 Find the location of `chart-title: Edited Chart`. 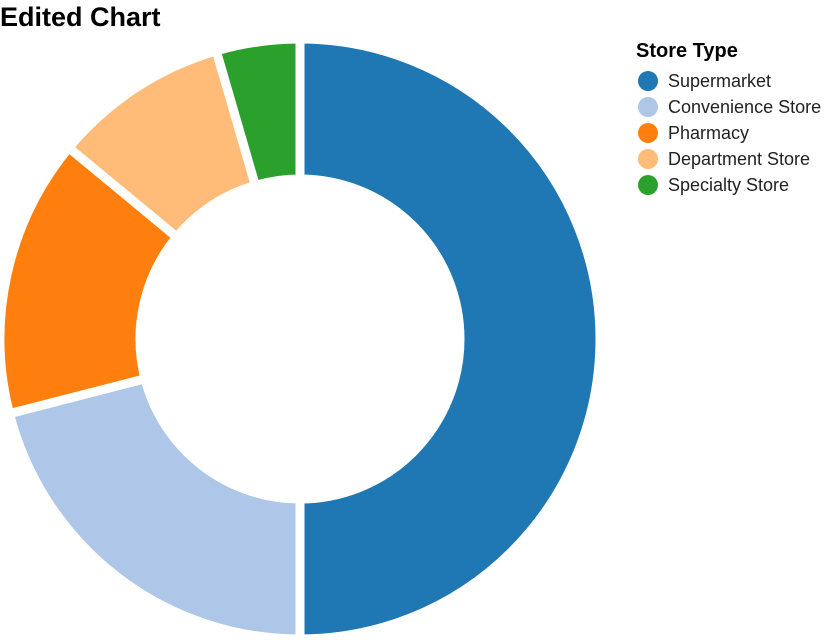

chart-title: Edited Chart is located at coordinates (80, 17).